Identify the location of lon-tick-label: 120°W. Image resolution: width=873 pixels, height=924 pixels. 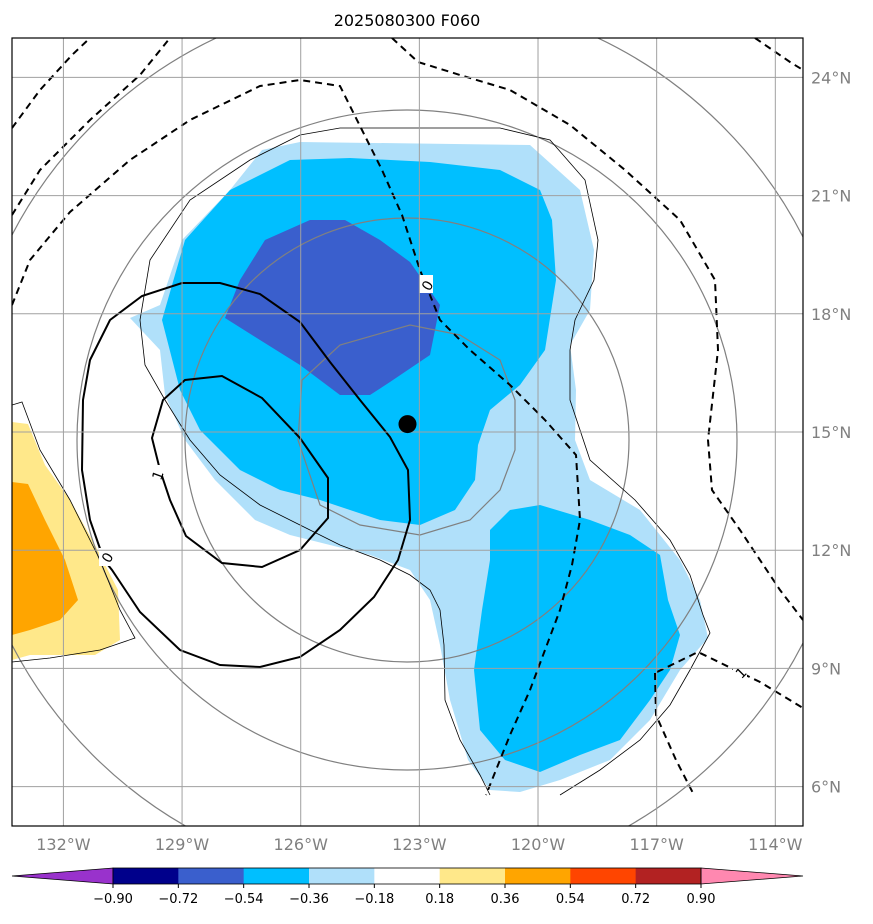
(538, 844).